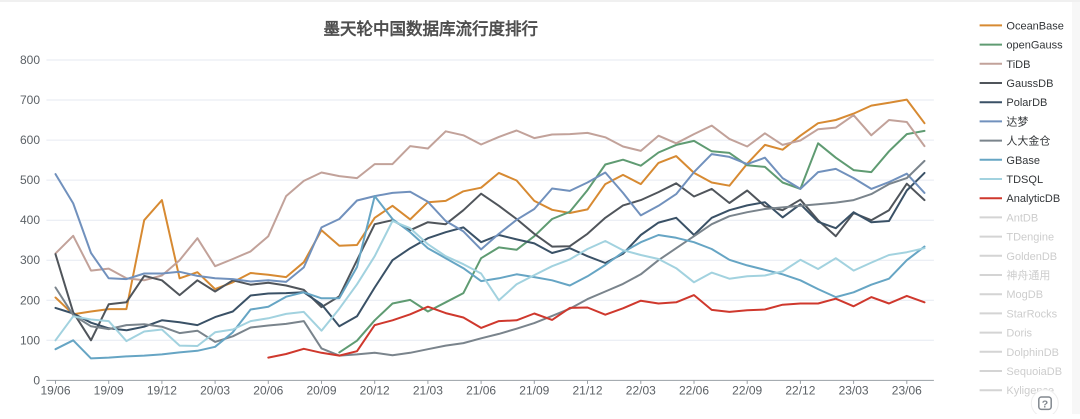 The height and width of the screenshot is (419, 1080). I want to click on svg-text: 神舟通用, so click(1028, 275).